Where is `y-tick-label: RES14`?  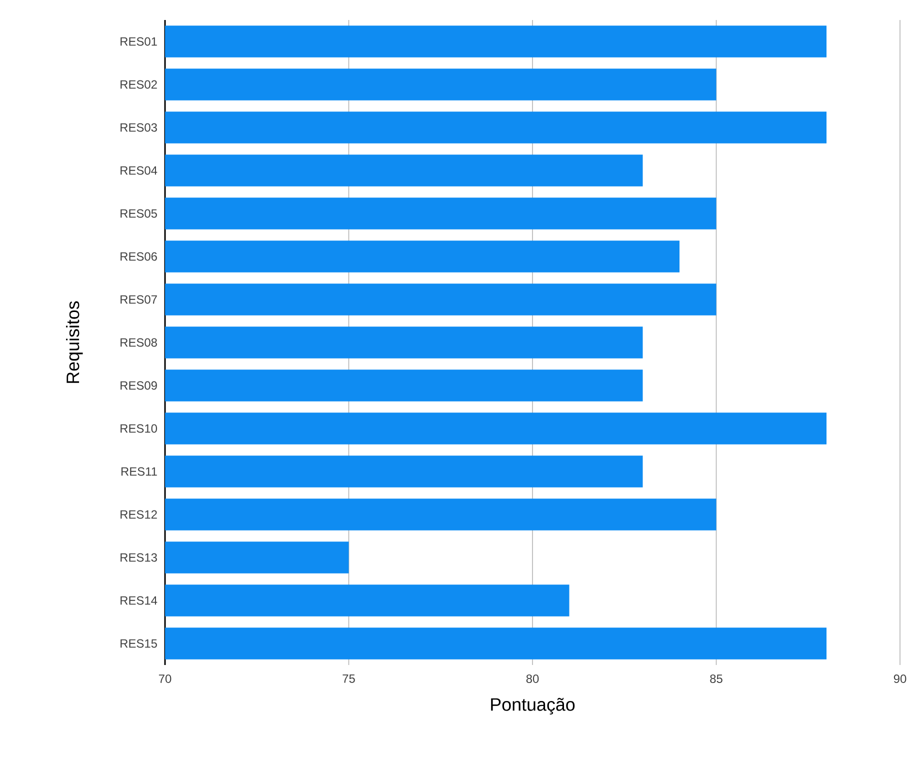 y-tick-label: RES14 is located at coordinates (139, 600).